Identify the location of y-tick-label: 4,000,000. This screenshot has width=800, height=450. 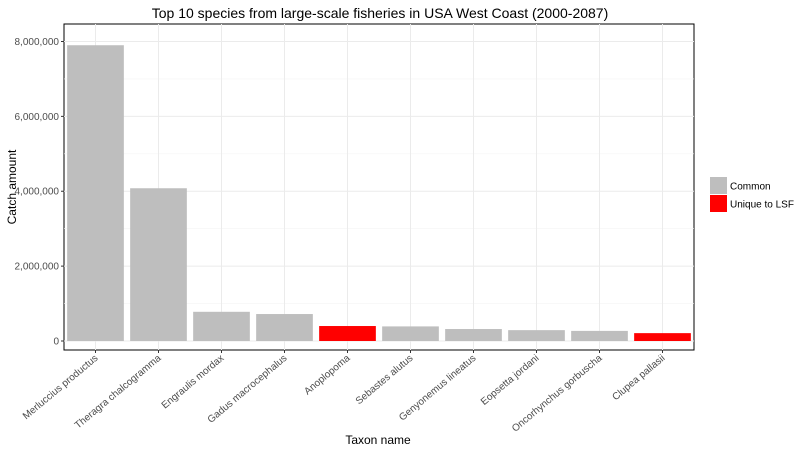
(37, 192).